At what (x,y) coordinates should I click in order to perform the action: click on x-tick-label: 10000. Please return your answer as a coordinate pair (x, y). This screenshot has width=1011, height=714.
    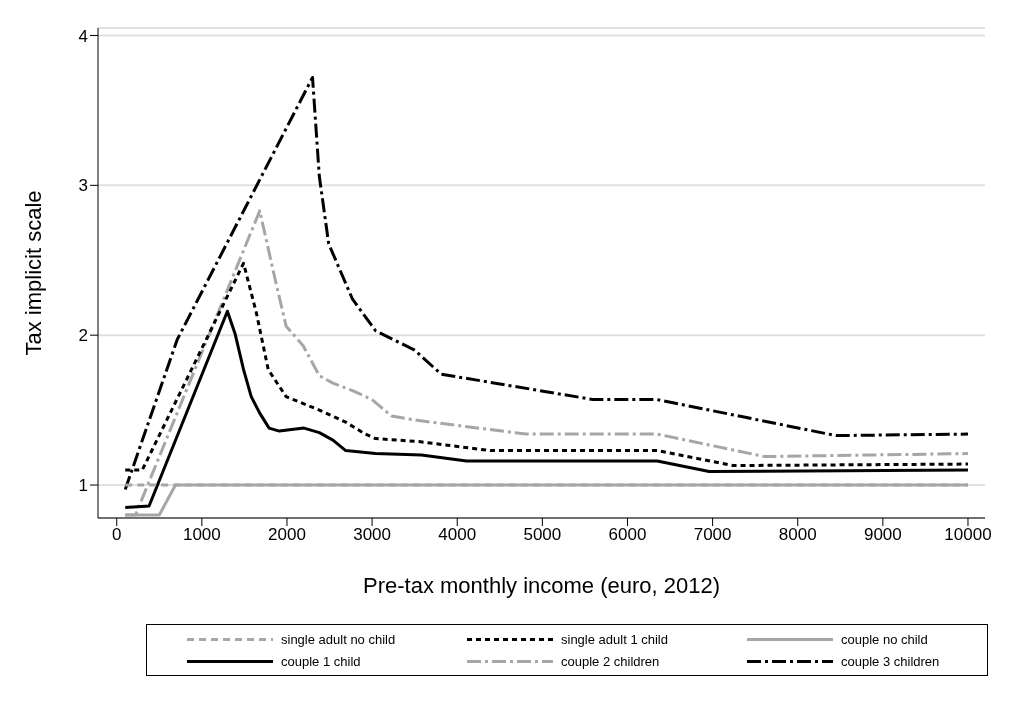
    Looking at the image, I should click on (968, 535).